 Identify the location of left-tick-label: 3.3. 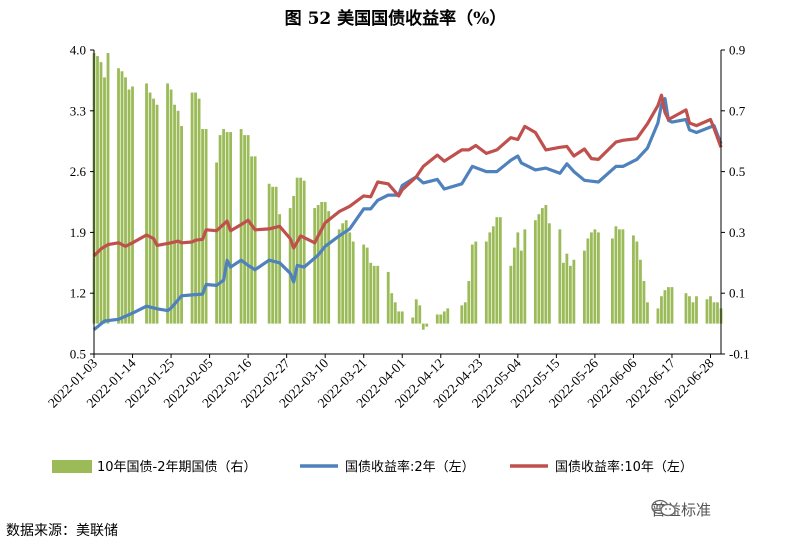
(78, 110).